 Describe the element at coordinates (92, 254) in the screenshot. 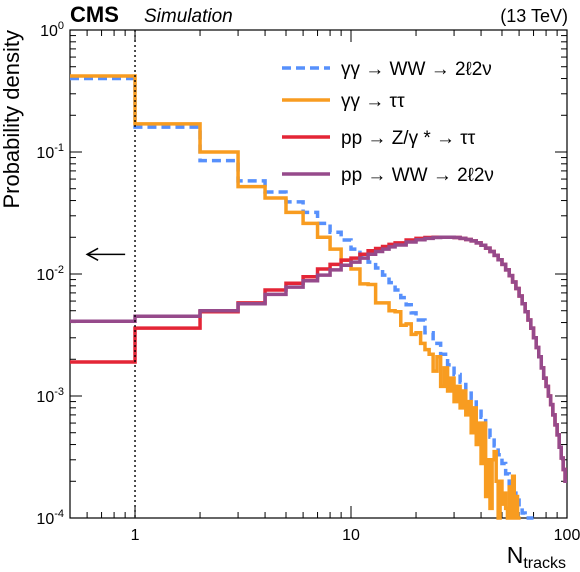

I see `arrow-head-icon` at that location.